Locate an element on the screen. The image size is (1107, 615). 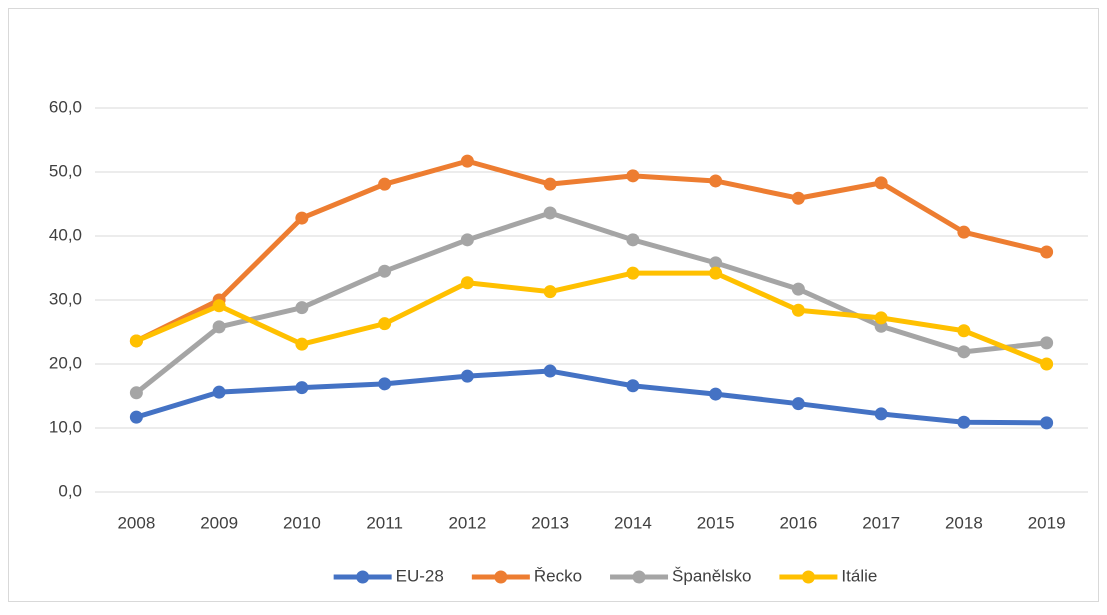
y-tick-label: 10,0 is located at coordinates (65, 426).